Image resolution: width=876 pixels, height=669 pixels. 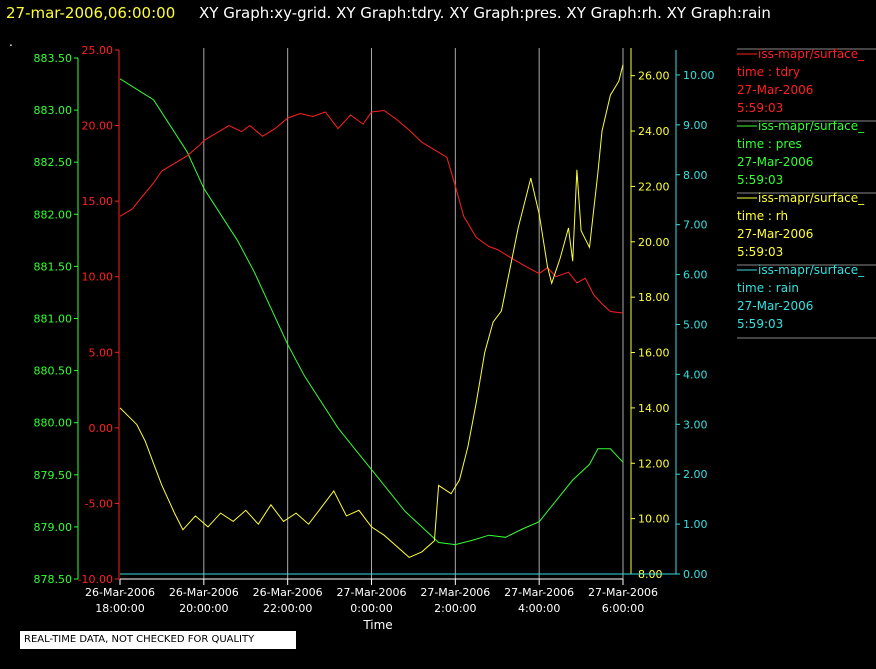 I want to click on x-tick-time: 2:00:00, so click(x=455, y=608).